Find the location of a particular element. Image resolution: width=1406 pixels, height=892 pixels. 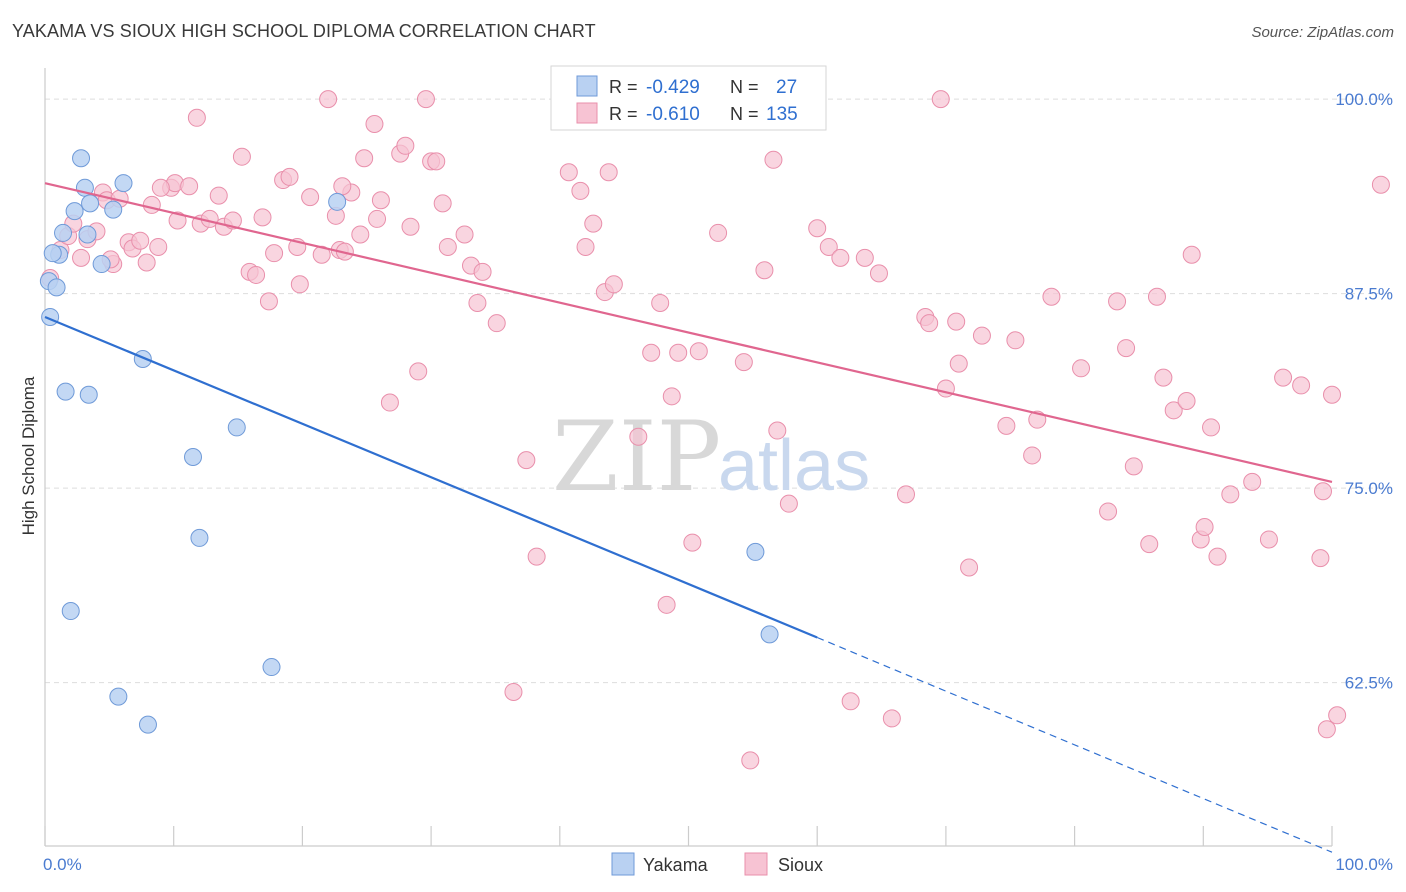

source-label: Source: ZipAtlas.com is located at coordinates (1322, 32).